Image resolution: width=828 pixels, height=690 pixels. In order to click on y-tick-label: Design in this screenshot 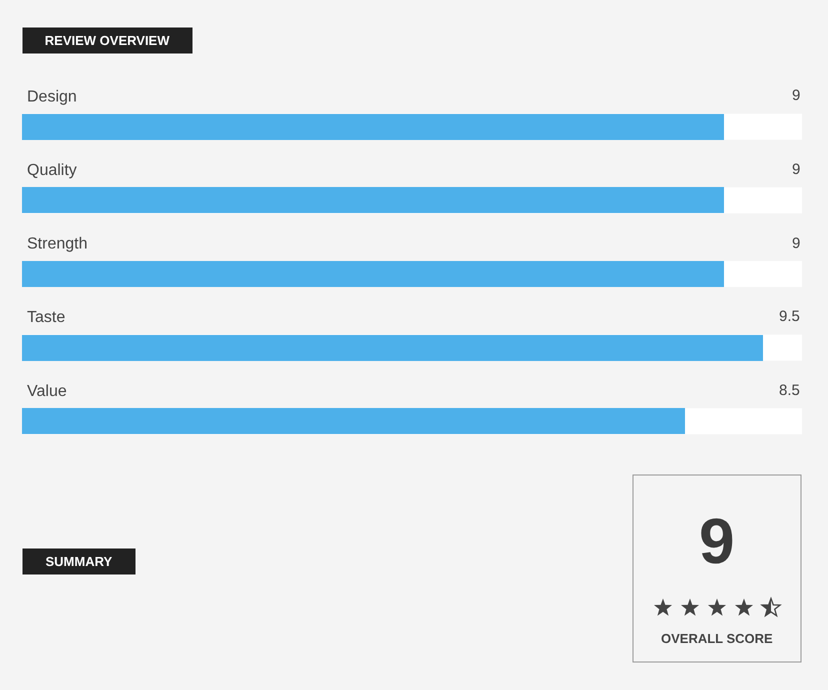, I will do `click(52, 97)`.